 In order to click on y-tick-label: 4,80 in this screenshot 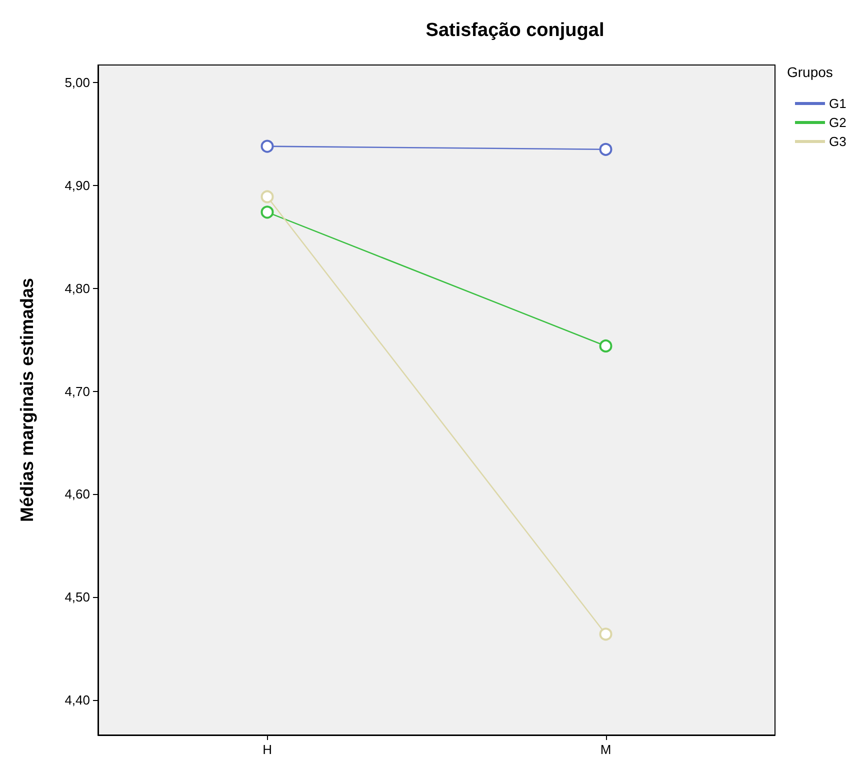, I will do `click(77, 288)`.